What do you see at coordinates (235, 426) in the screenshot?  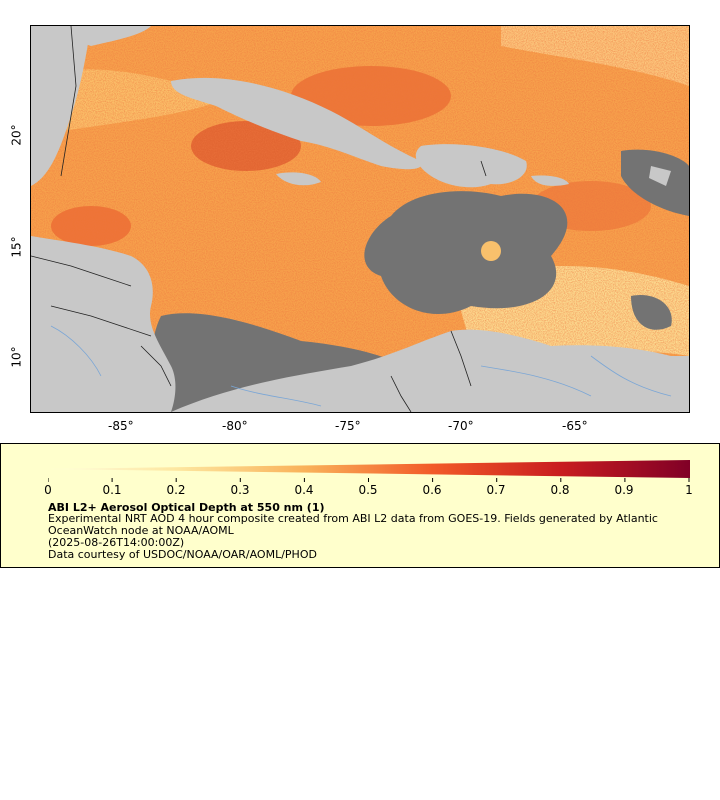 I see `x-tick-label: -80°` at bounding box center [235, 426].